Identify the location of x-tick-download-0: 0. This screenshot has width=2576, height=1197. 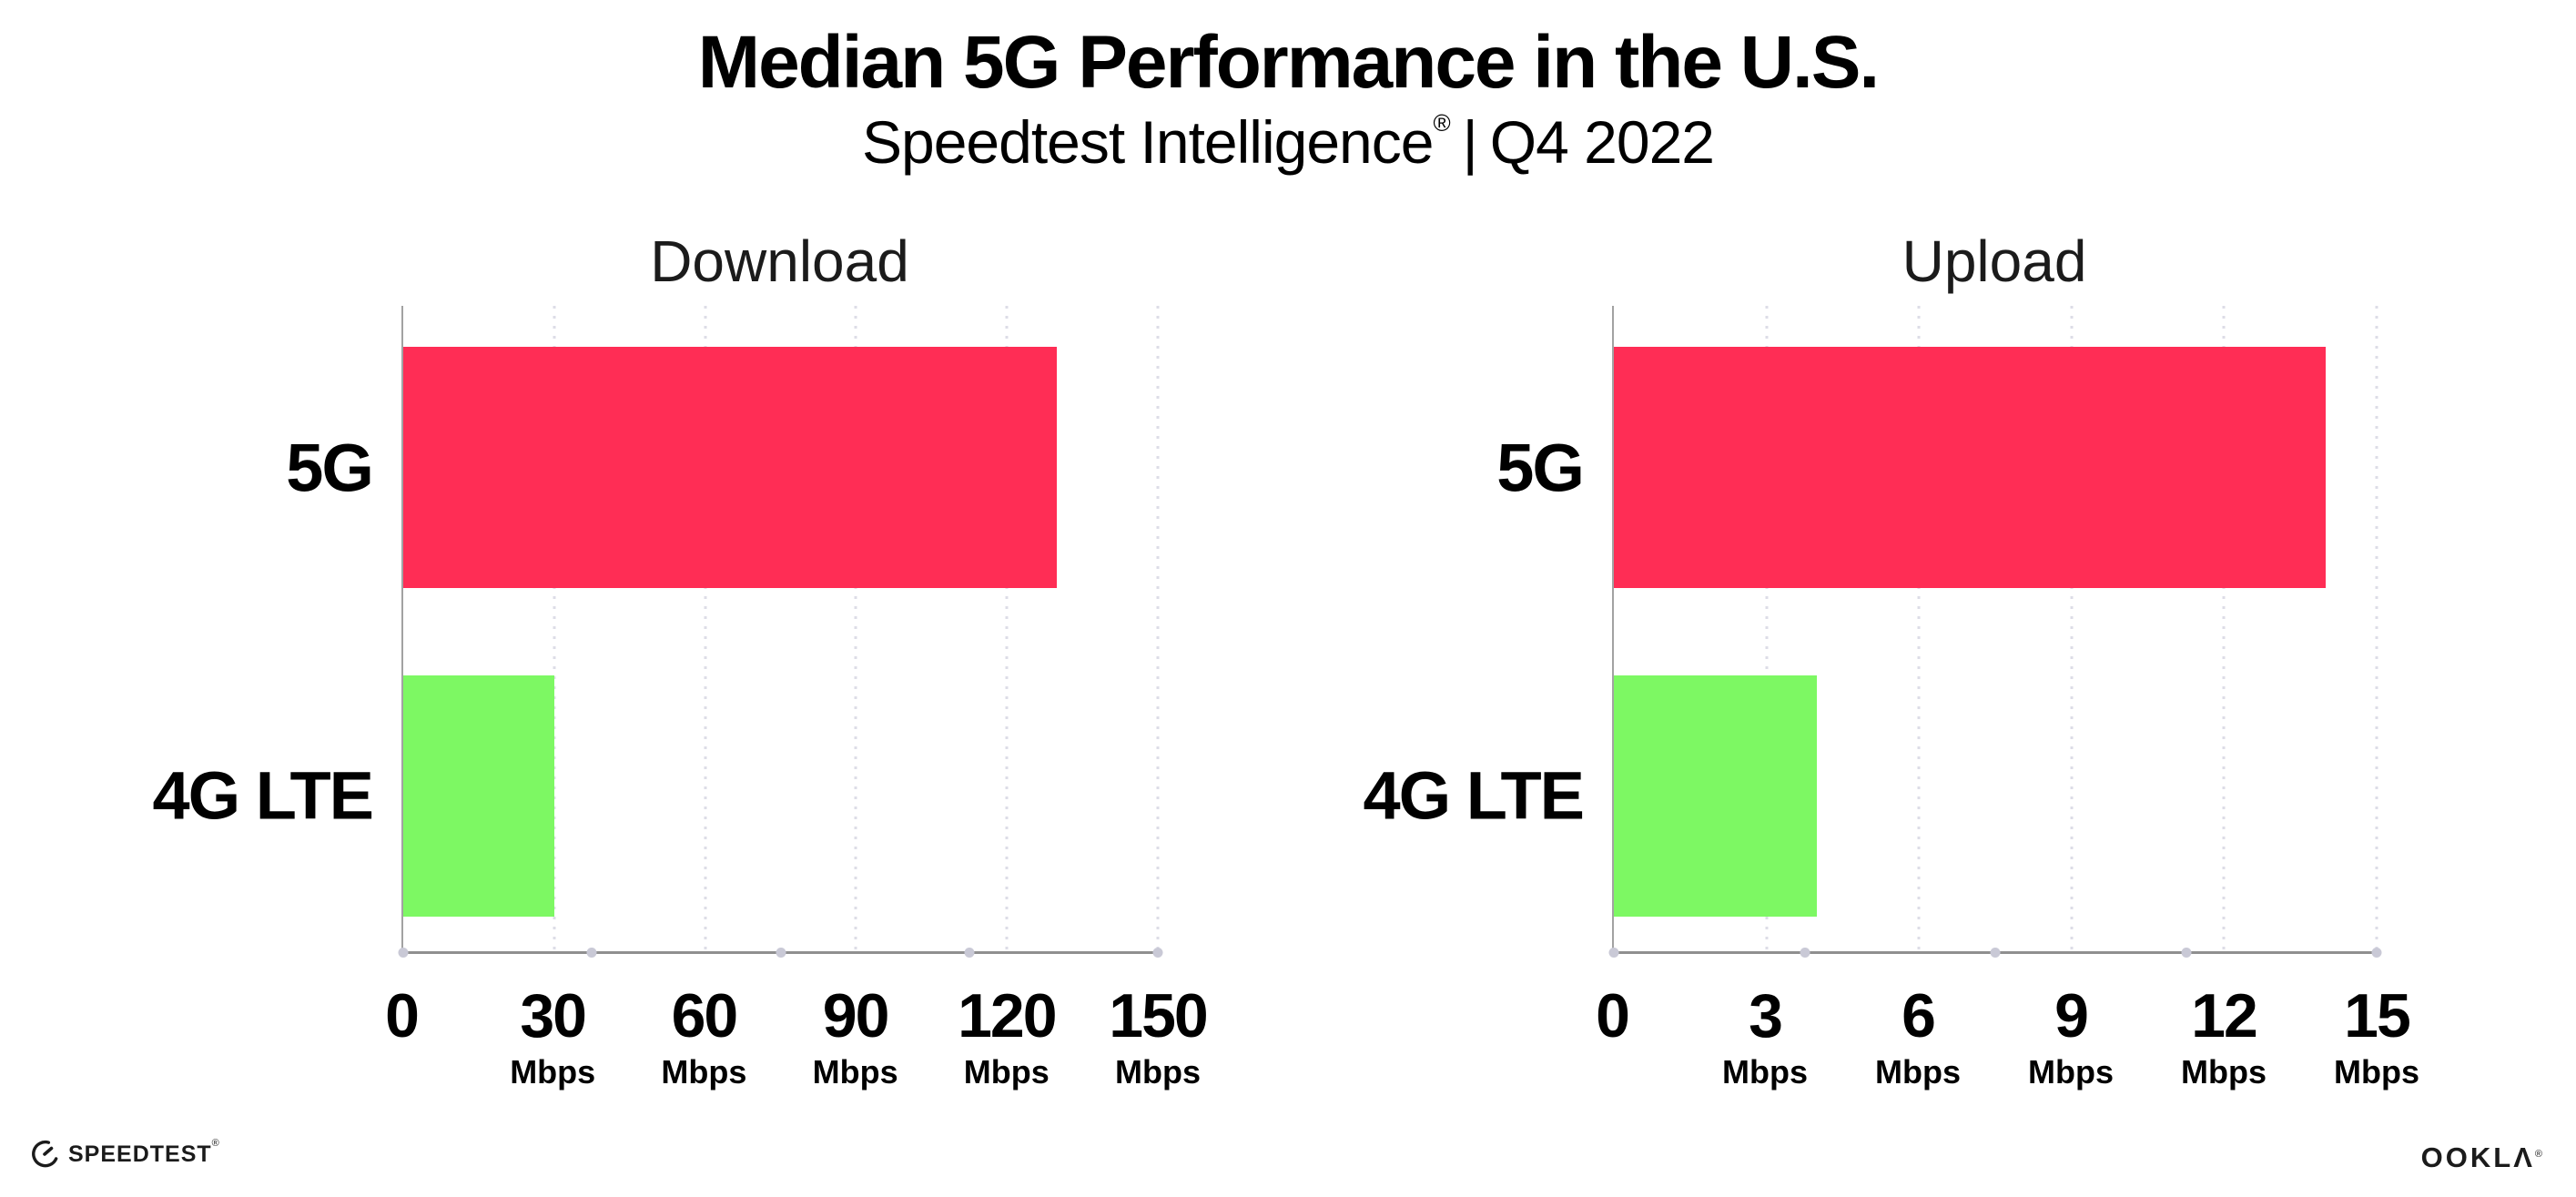
(402, 1015).